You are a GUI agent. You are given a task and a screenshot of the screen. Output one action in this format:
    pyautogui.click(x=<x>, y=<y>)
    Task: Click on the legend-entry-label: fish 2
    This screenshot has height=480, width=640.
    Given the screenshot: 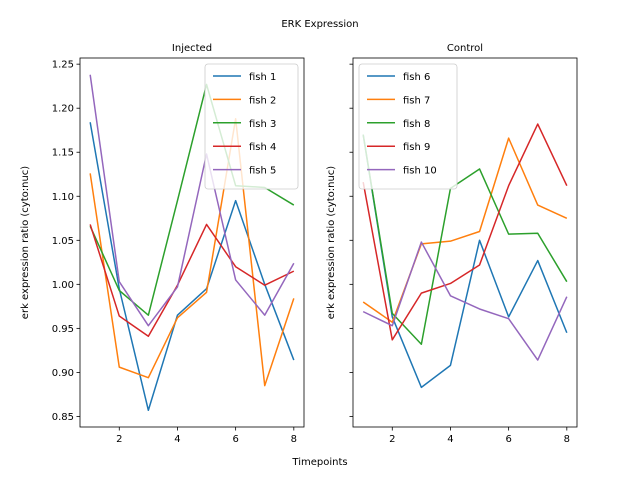 What is the action you would take?
    pyautogui.click(x=262, y=100)
    